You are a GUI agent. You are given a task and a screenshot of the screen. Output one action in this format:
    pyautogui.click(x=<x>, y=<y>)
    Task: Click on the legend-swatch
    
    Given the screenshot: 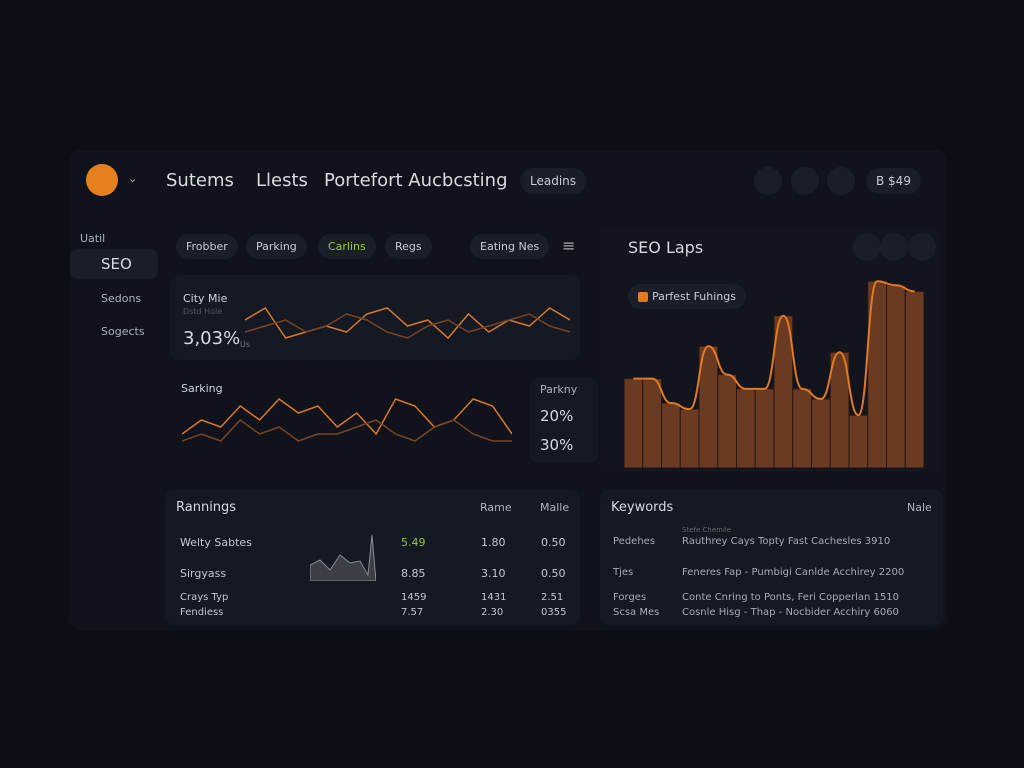 What is the action you would take?
    pyautogui.click(x=643, y=297)
    